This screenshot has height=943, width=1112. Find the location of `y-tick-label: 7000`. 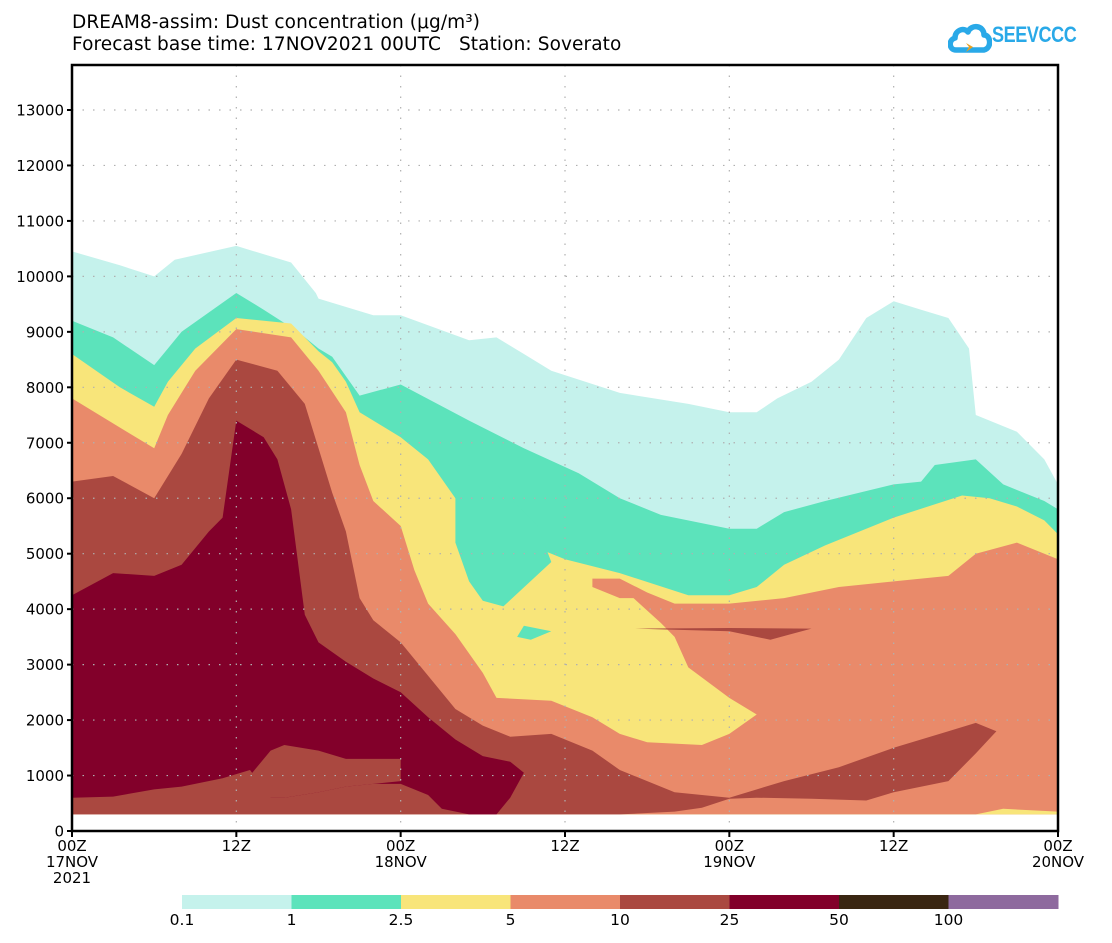

y-tick-label: 7000 is located at coordinates (45, 443).